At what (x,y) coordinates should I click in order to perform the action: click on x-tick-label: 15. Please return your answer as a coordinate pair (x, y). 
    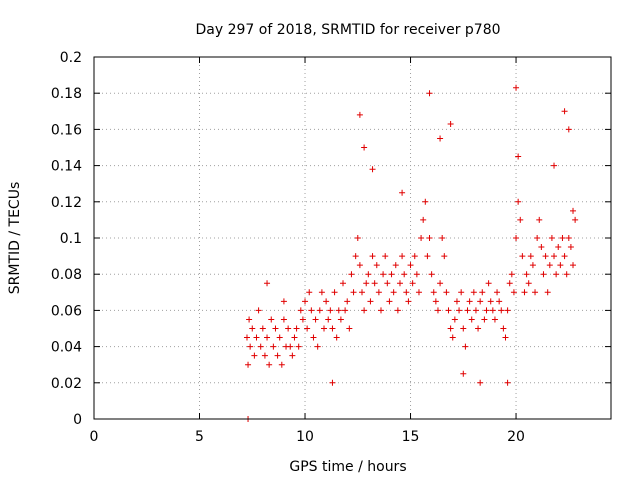
    Looking at the image, I should click on (411, 437).